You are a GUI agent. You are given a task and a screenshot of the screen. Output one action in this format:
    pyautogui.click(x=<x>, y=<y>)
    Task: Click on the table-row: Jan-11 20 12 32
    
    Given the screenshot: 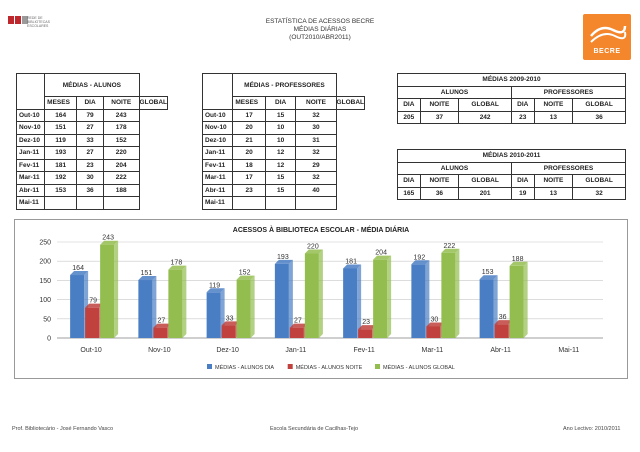 What is the action you would take?
    pyautogui.click(x=283, y=153)
    